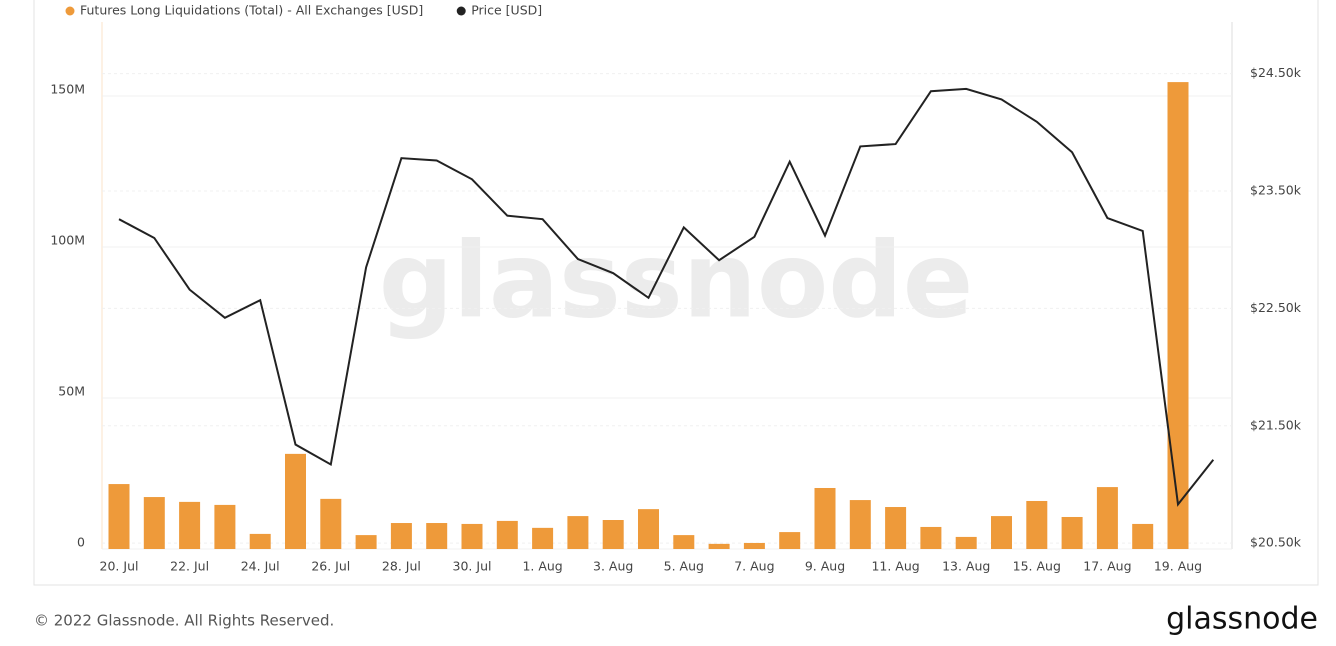 The image size is (1336, 646). Describe the element at coordinates (1178, 566) in the screenshot. I see `x-tick-label: 19. Aug` at that location.